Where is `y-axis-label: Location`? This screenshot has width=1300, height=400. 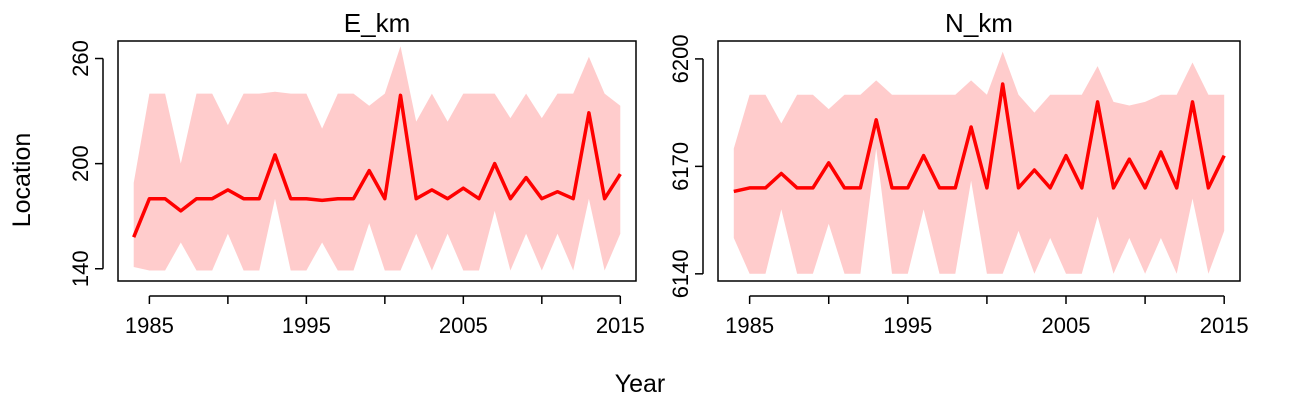 y-axis-label: Location is located at coordinates (22, 180).